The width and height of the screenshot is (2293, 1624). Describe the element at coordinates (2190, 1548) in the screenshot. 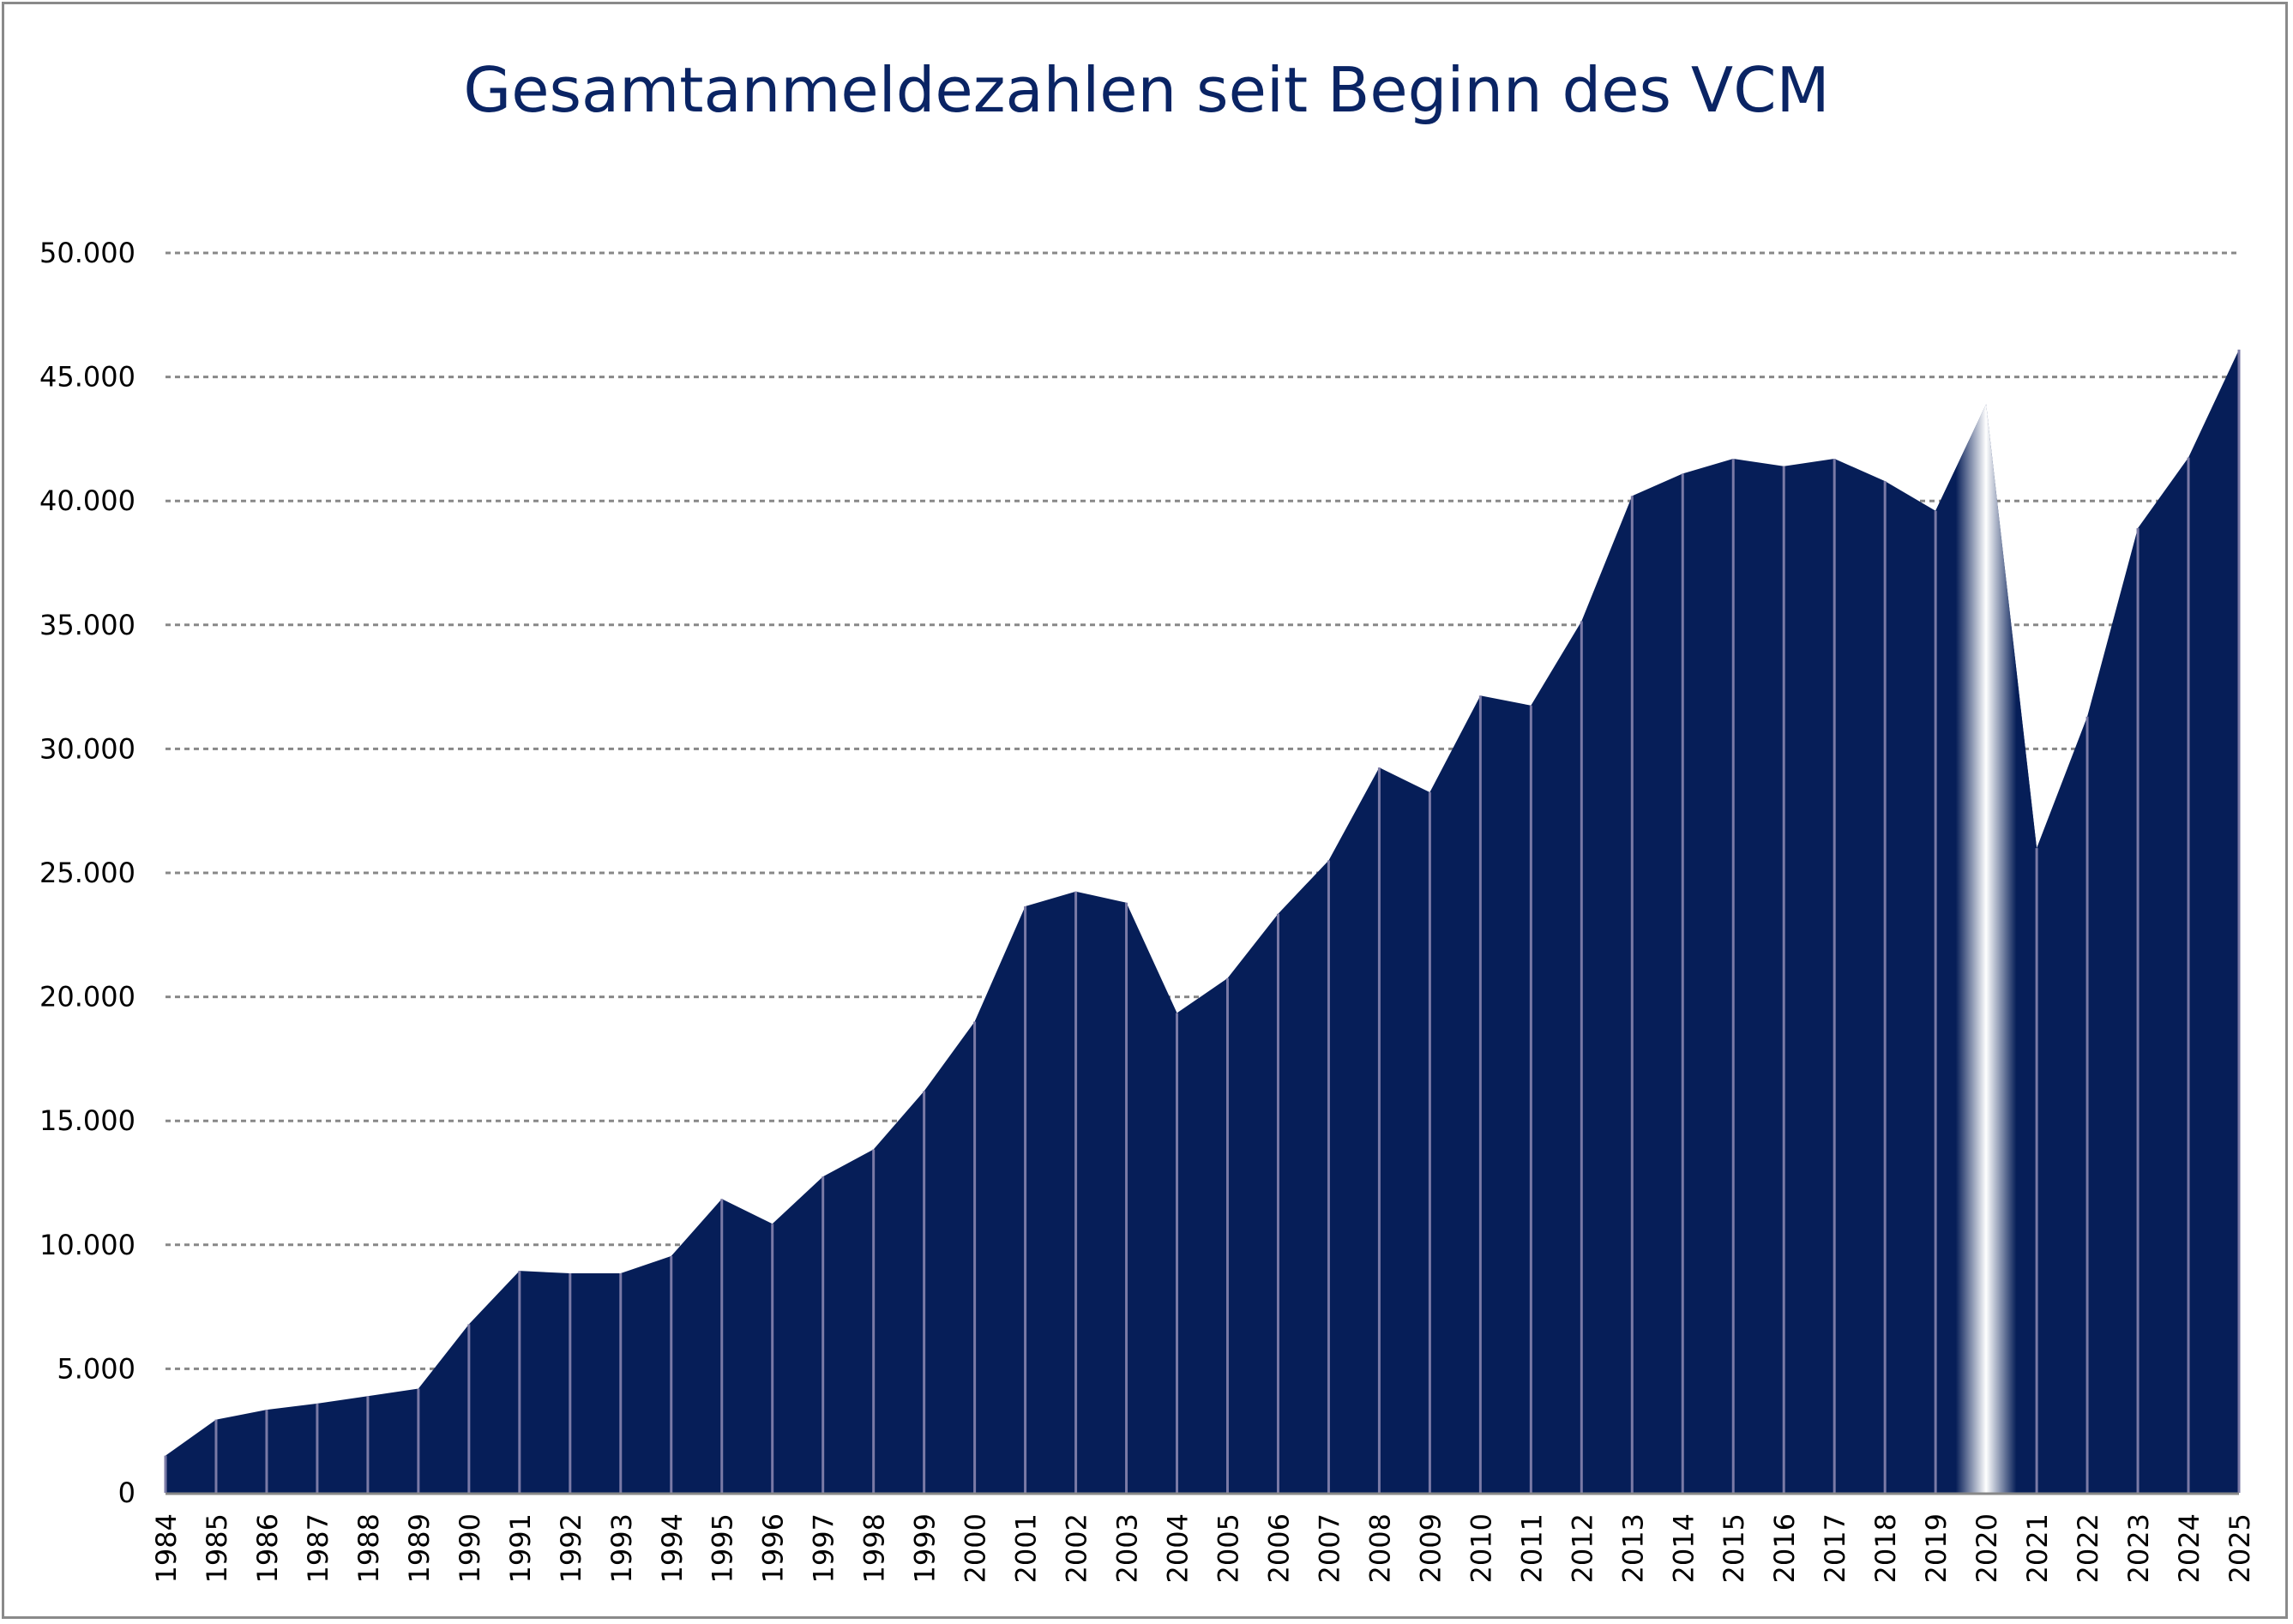

I see `x-tick-label: 2024` at that location.